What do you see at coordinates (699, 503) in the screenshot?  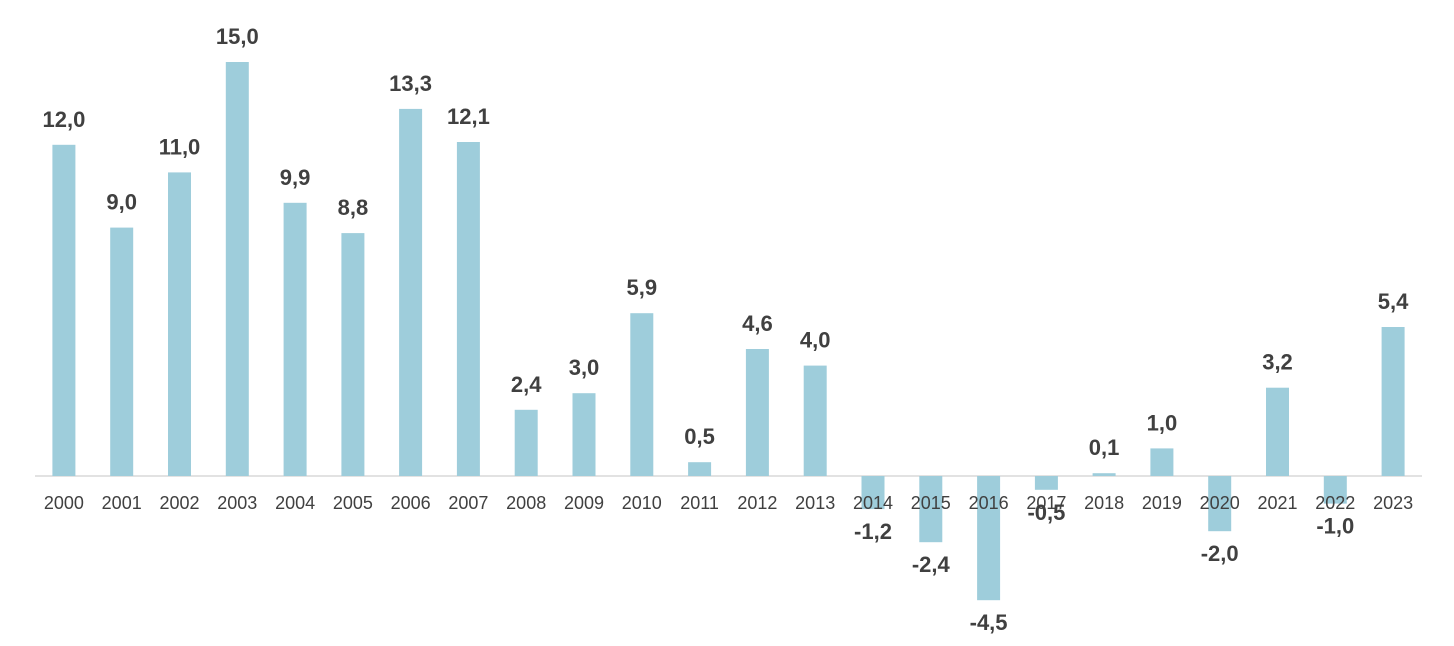 I see `x-tick-label: 2011` at bounding box center [699, 503].